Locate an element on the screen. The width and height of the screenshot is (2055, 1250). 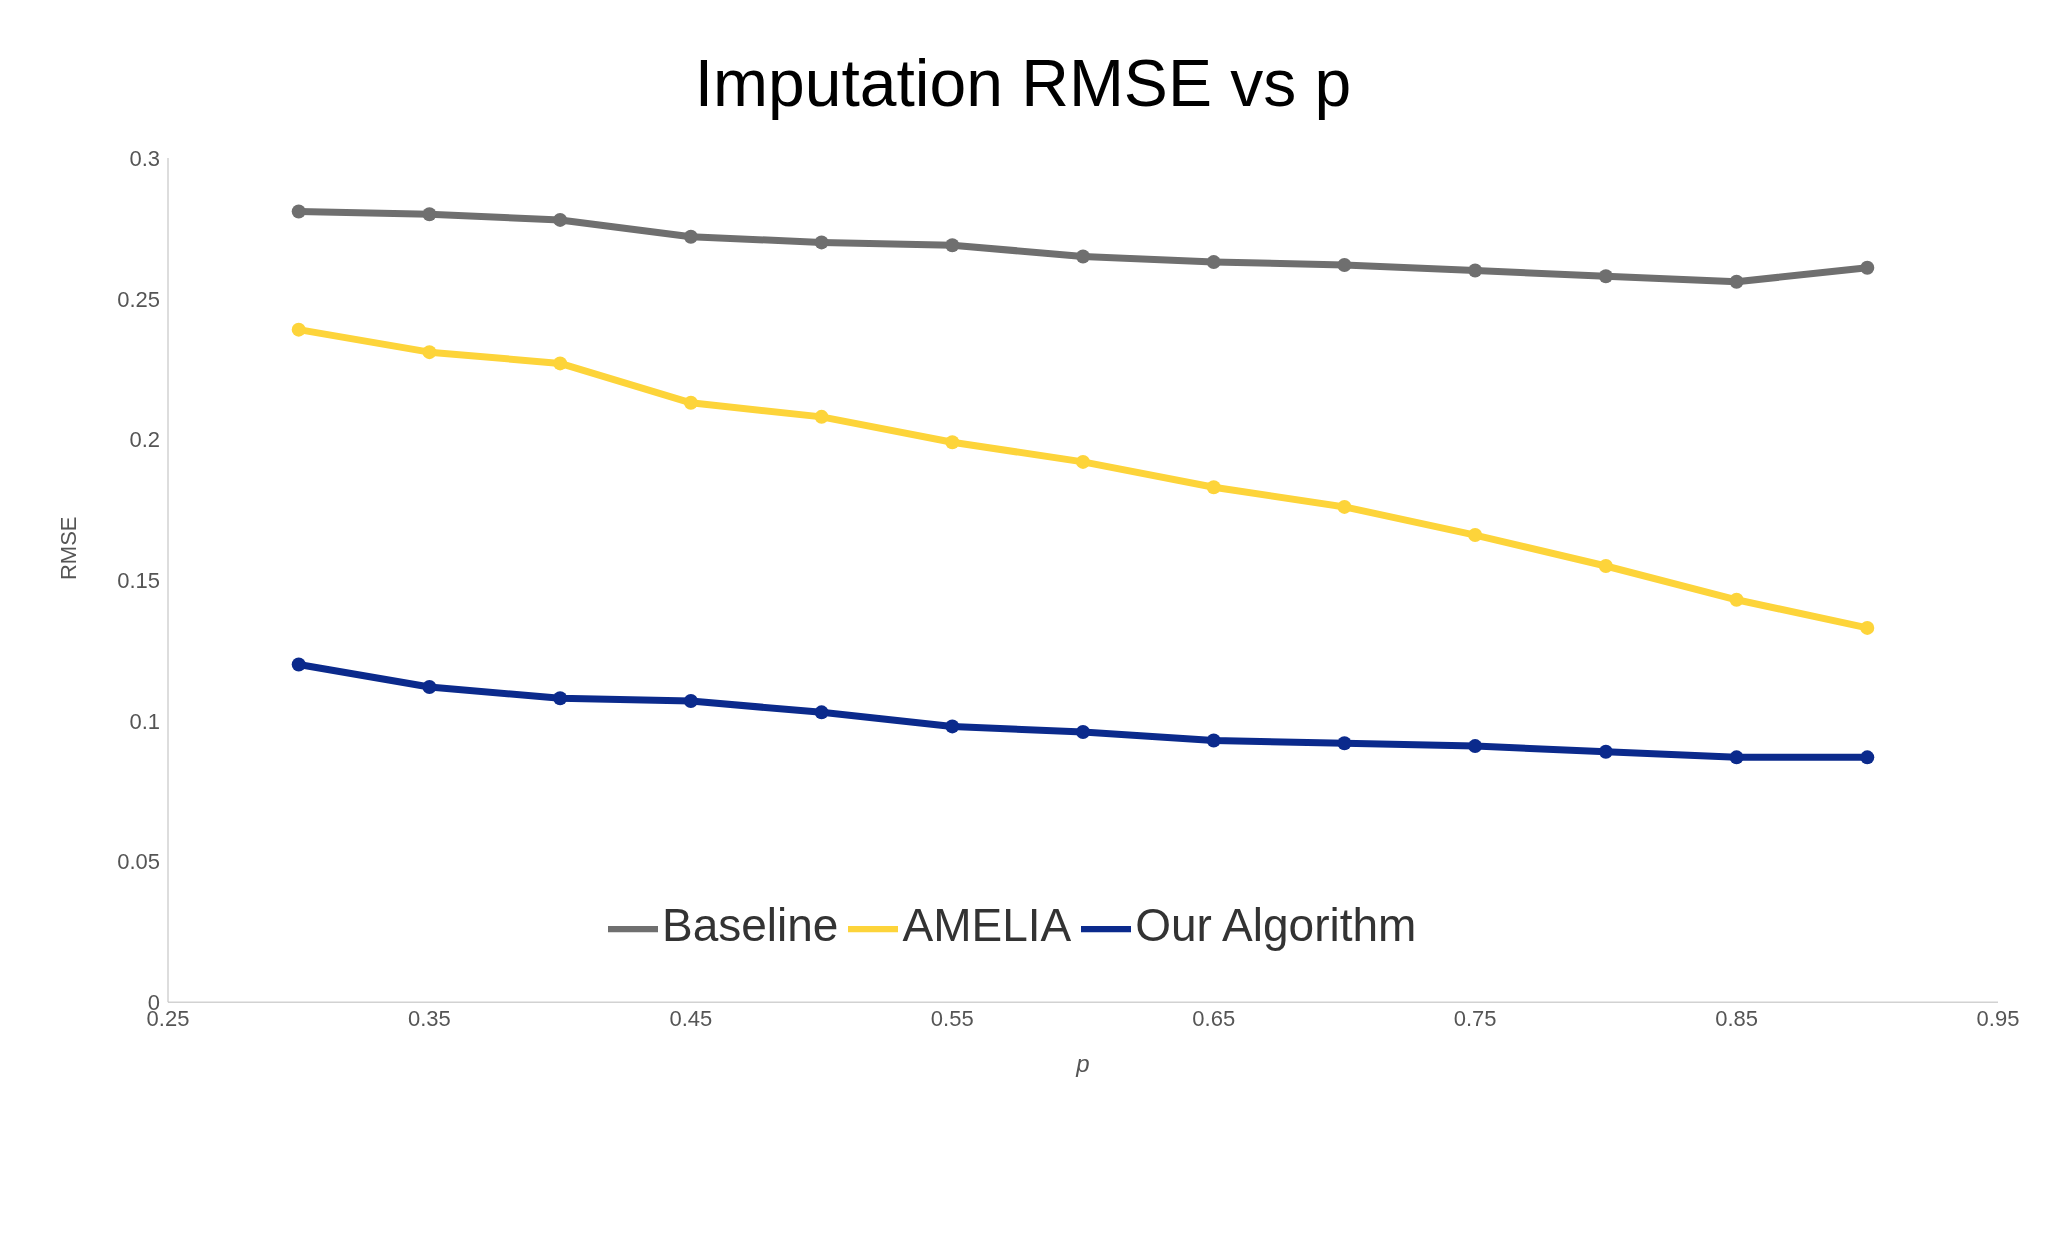
legend-label: Our Algorithm is located at coordinates (1276, 925).